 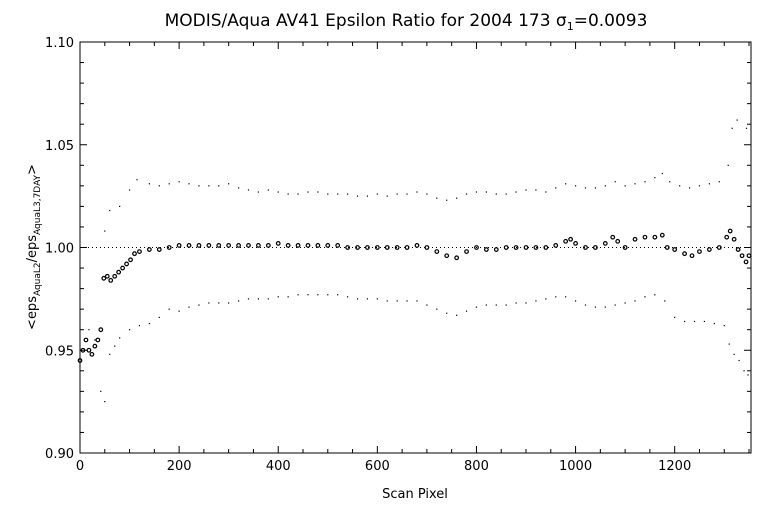 I want to click on ylabel-close: >, so click(x=32, y=169).